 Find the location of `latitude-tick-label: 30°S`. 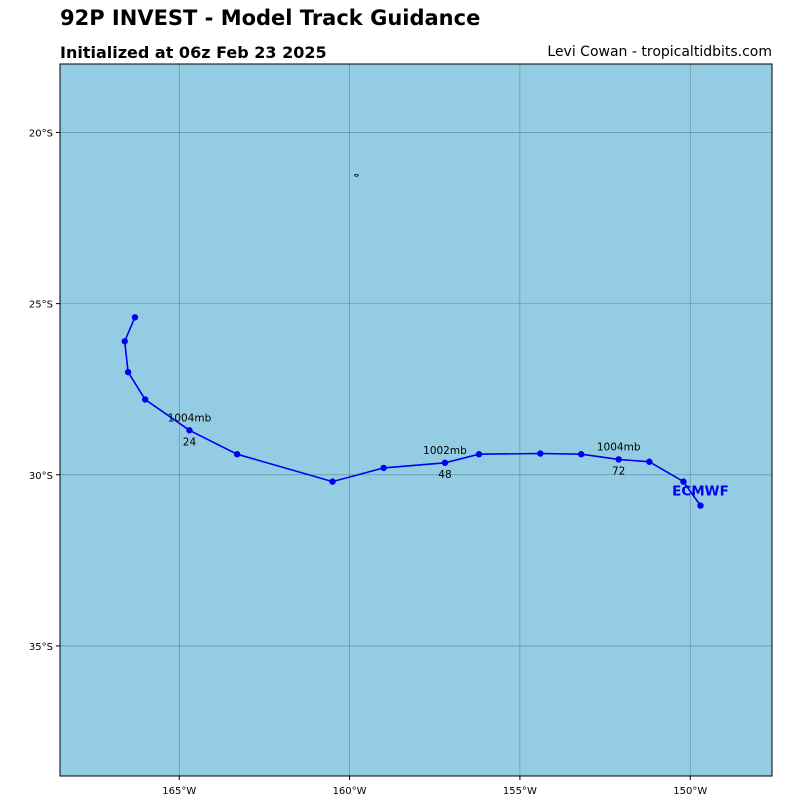

latitude-tick-label: 30°S is located at coordinates (41, 476).